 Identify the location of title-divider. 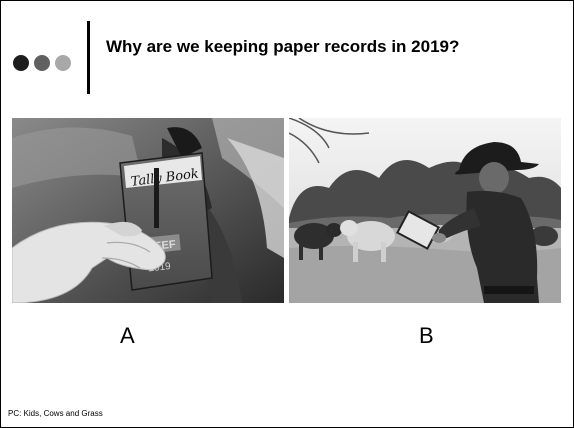
(88, 57).